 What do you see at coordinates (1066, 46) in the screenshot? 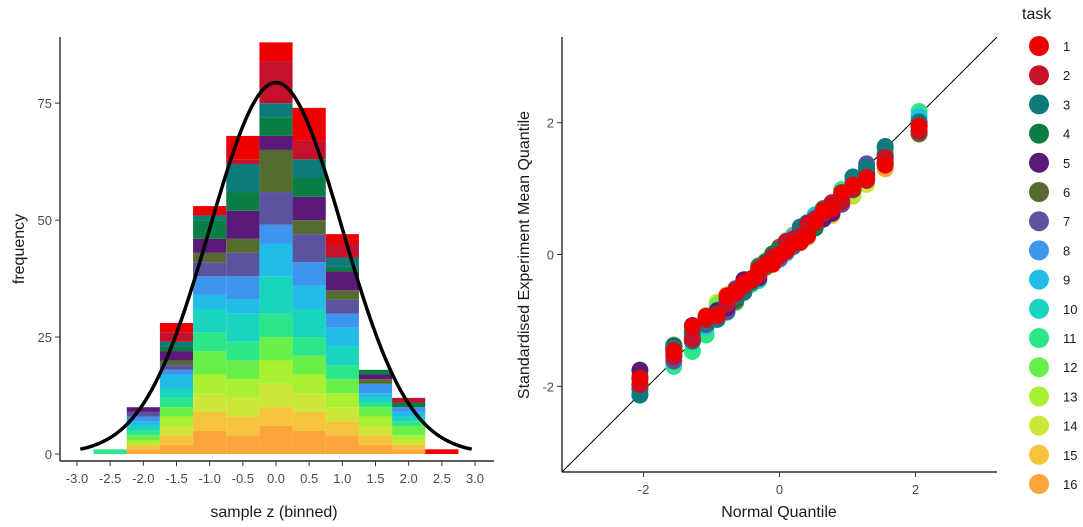
I see `legend-label: 1` at bounding box center [1066, 46].